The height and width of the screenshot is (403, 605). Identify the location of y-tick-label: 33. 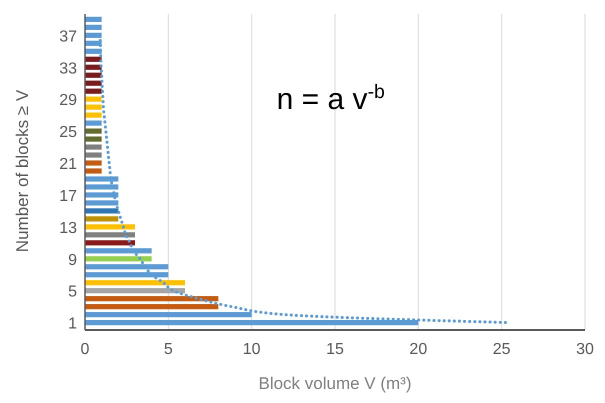
(68, 69).